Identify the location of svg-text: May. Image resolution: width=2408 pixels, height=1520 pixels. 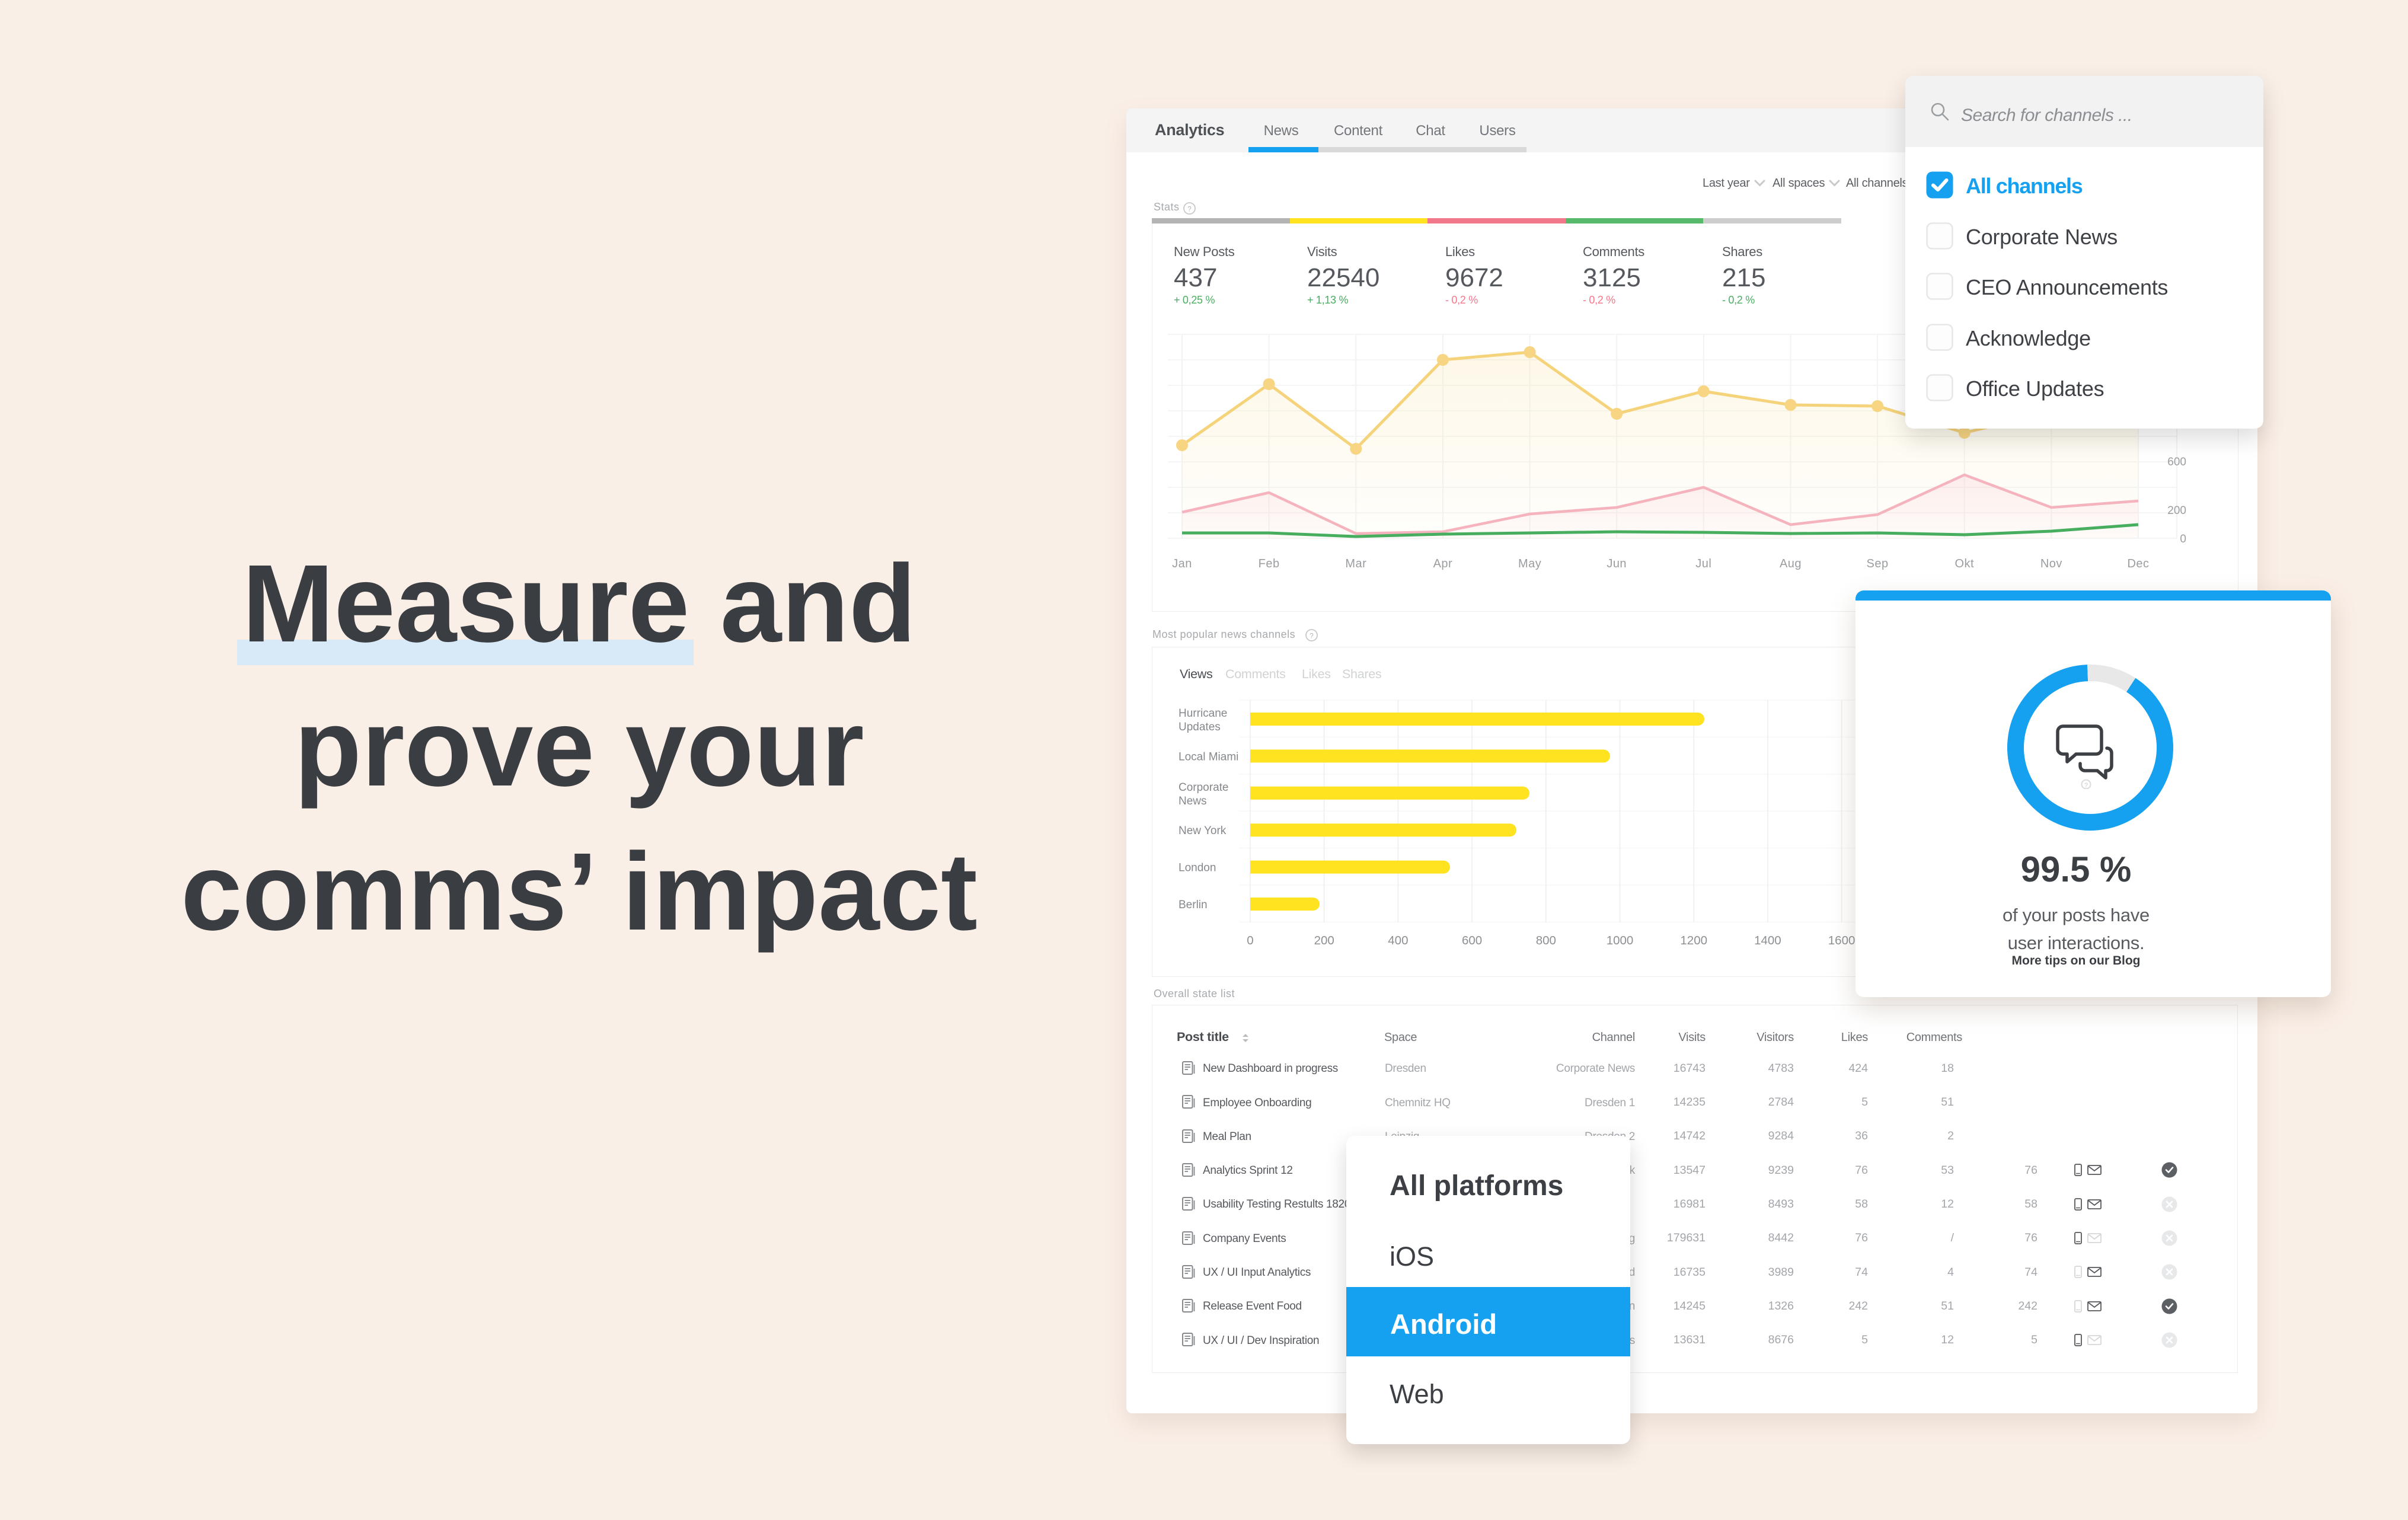
(1529, 564).